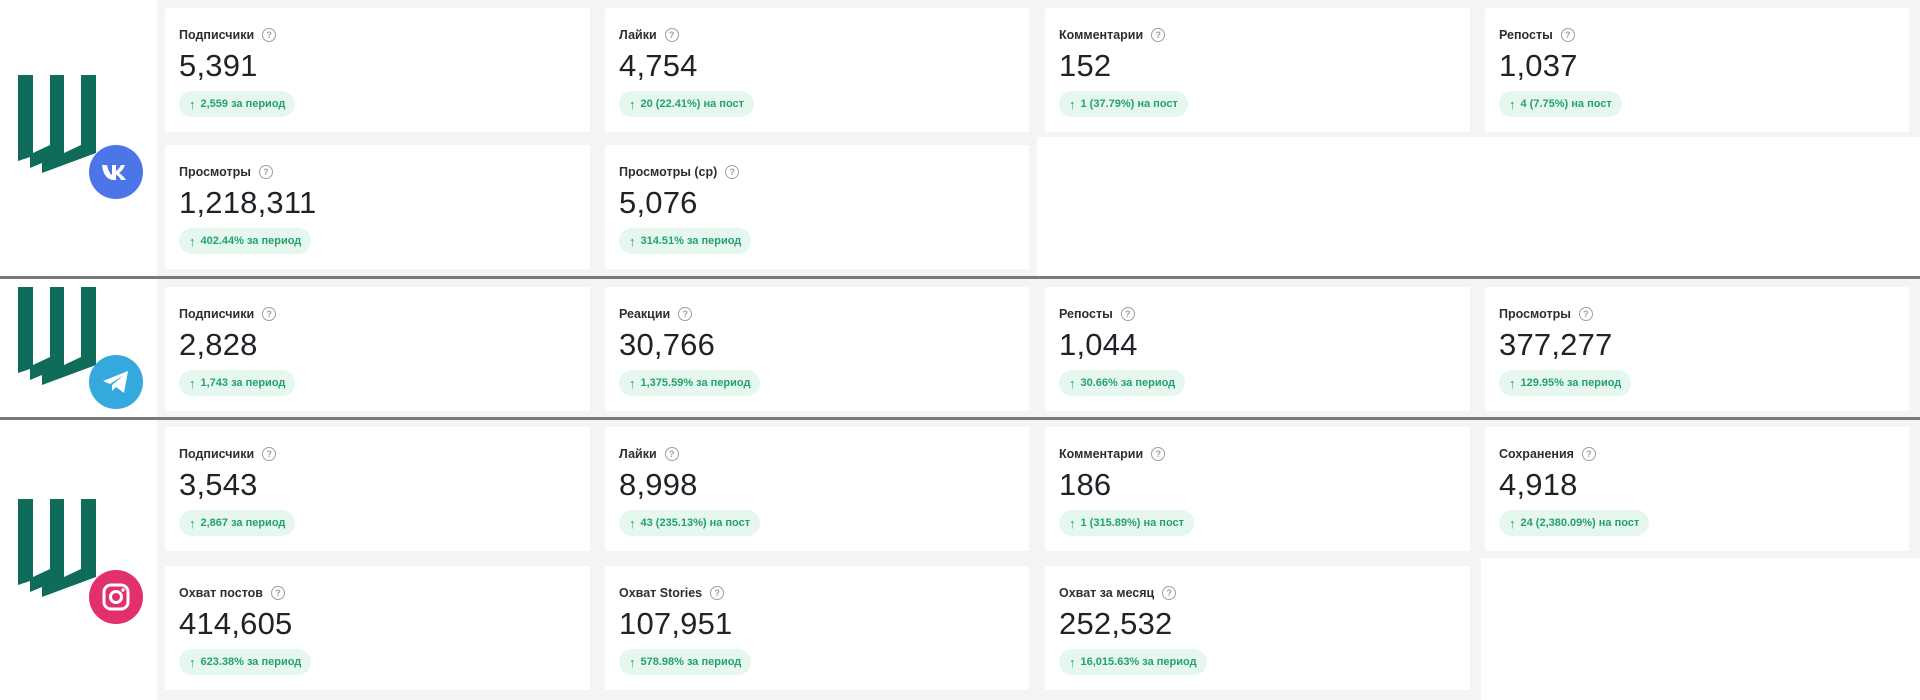 The image size is (1920, 700). What do you see at coordinates (1697, 349) in the screenshot?
I see `metric-card-views: Просмотры? 377,277 ↑ 129.95% за период` at bounding box center [1697, 349].